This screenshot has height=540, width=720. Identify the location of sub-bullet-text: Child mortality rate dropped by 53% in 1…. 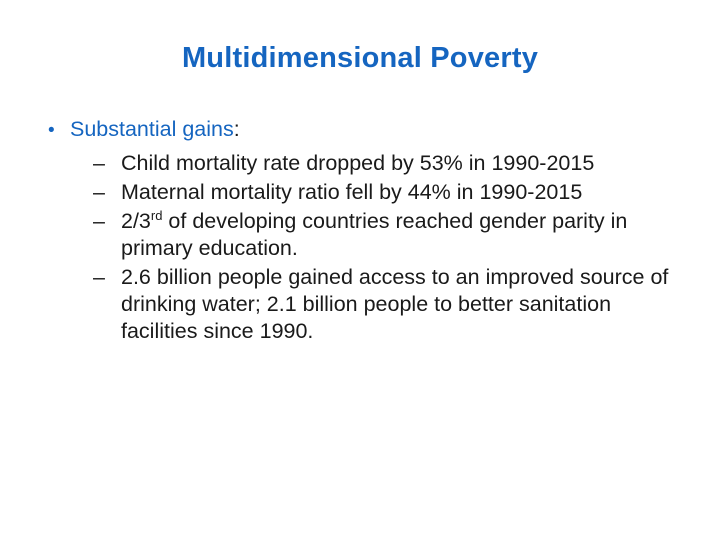
(358, 163).